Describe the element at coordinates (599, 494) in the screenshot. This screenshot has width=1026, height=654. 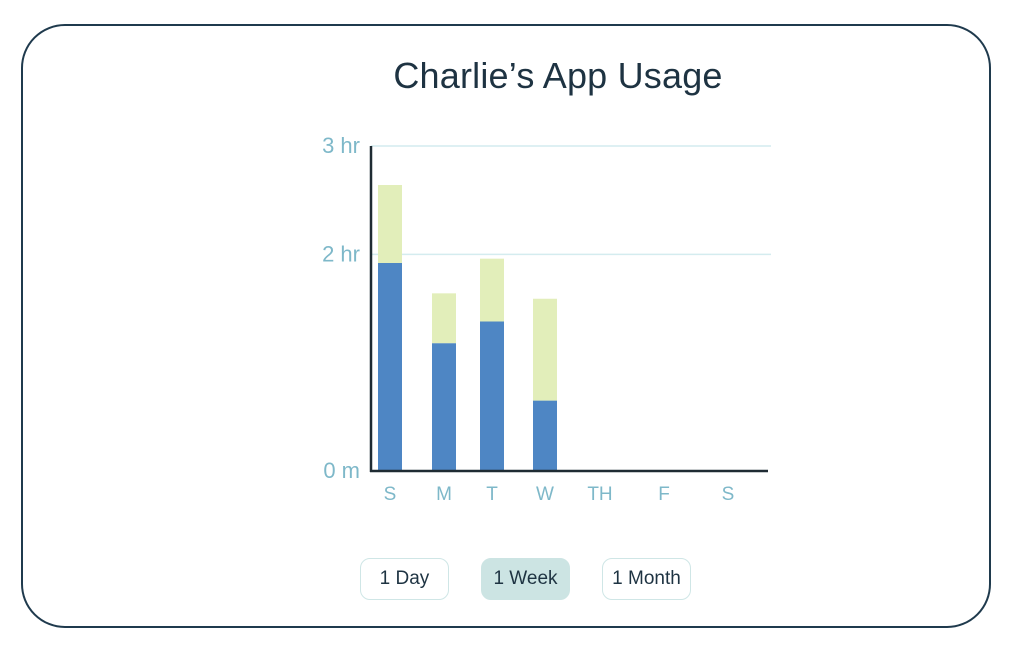
I see `x-tick-label: TH` at that location.